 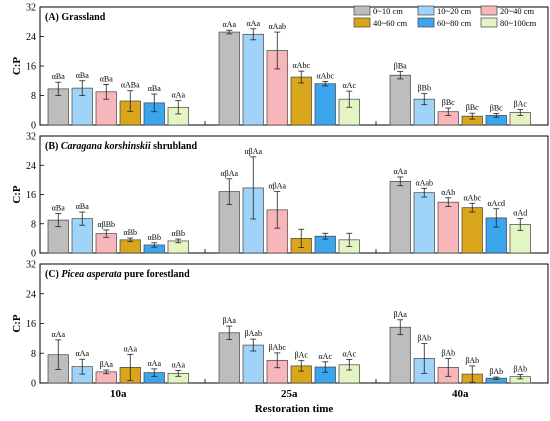 What do you see at coordinates (253, 333) in the screenshot?
I see `bar-significance-label: βAab` at bounding box center [253, 333].